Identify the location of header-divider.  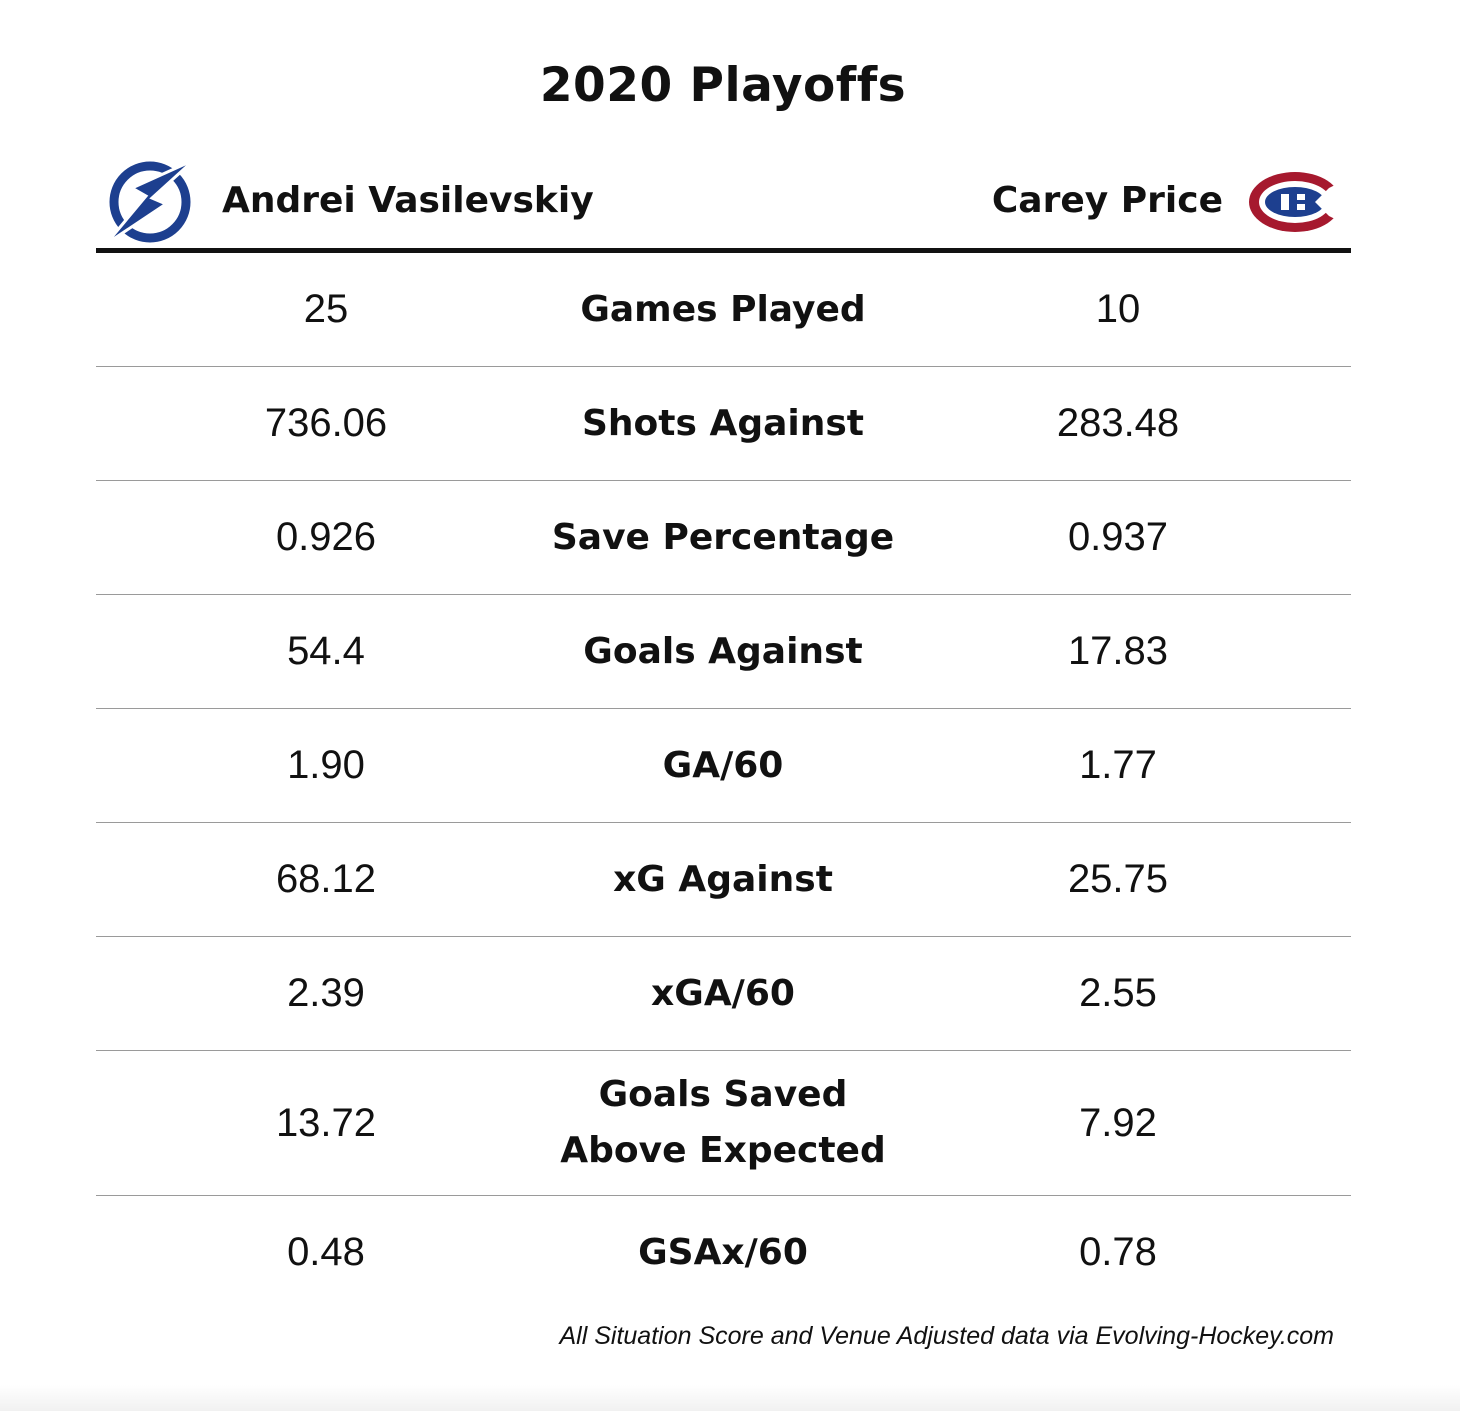
(723, 250).